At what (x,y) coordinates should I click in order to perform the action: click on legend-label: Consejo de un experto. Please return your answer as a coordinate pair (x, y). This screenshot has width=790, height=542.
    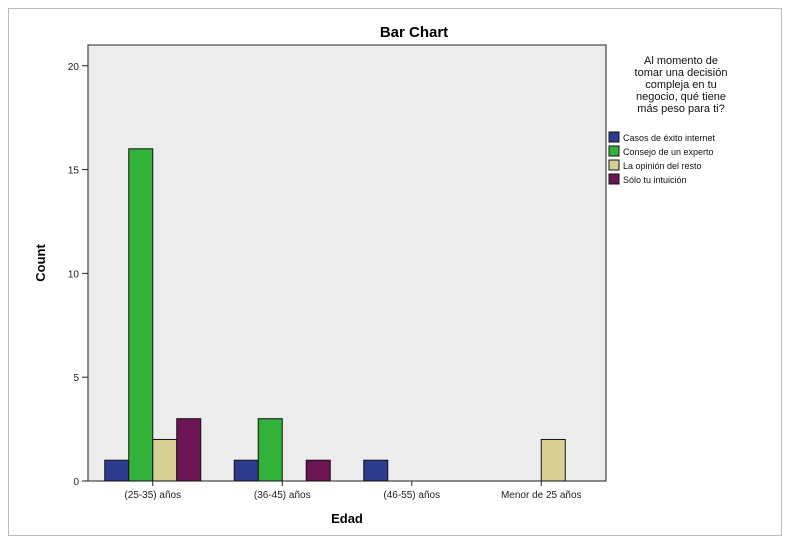
    Looking at the image, I should click on (668, 152).